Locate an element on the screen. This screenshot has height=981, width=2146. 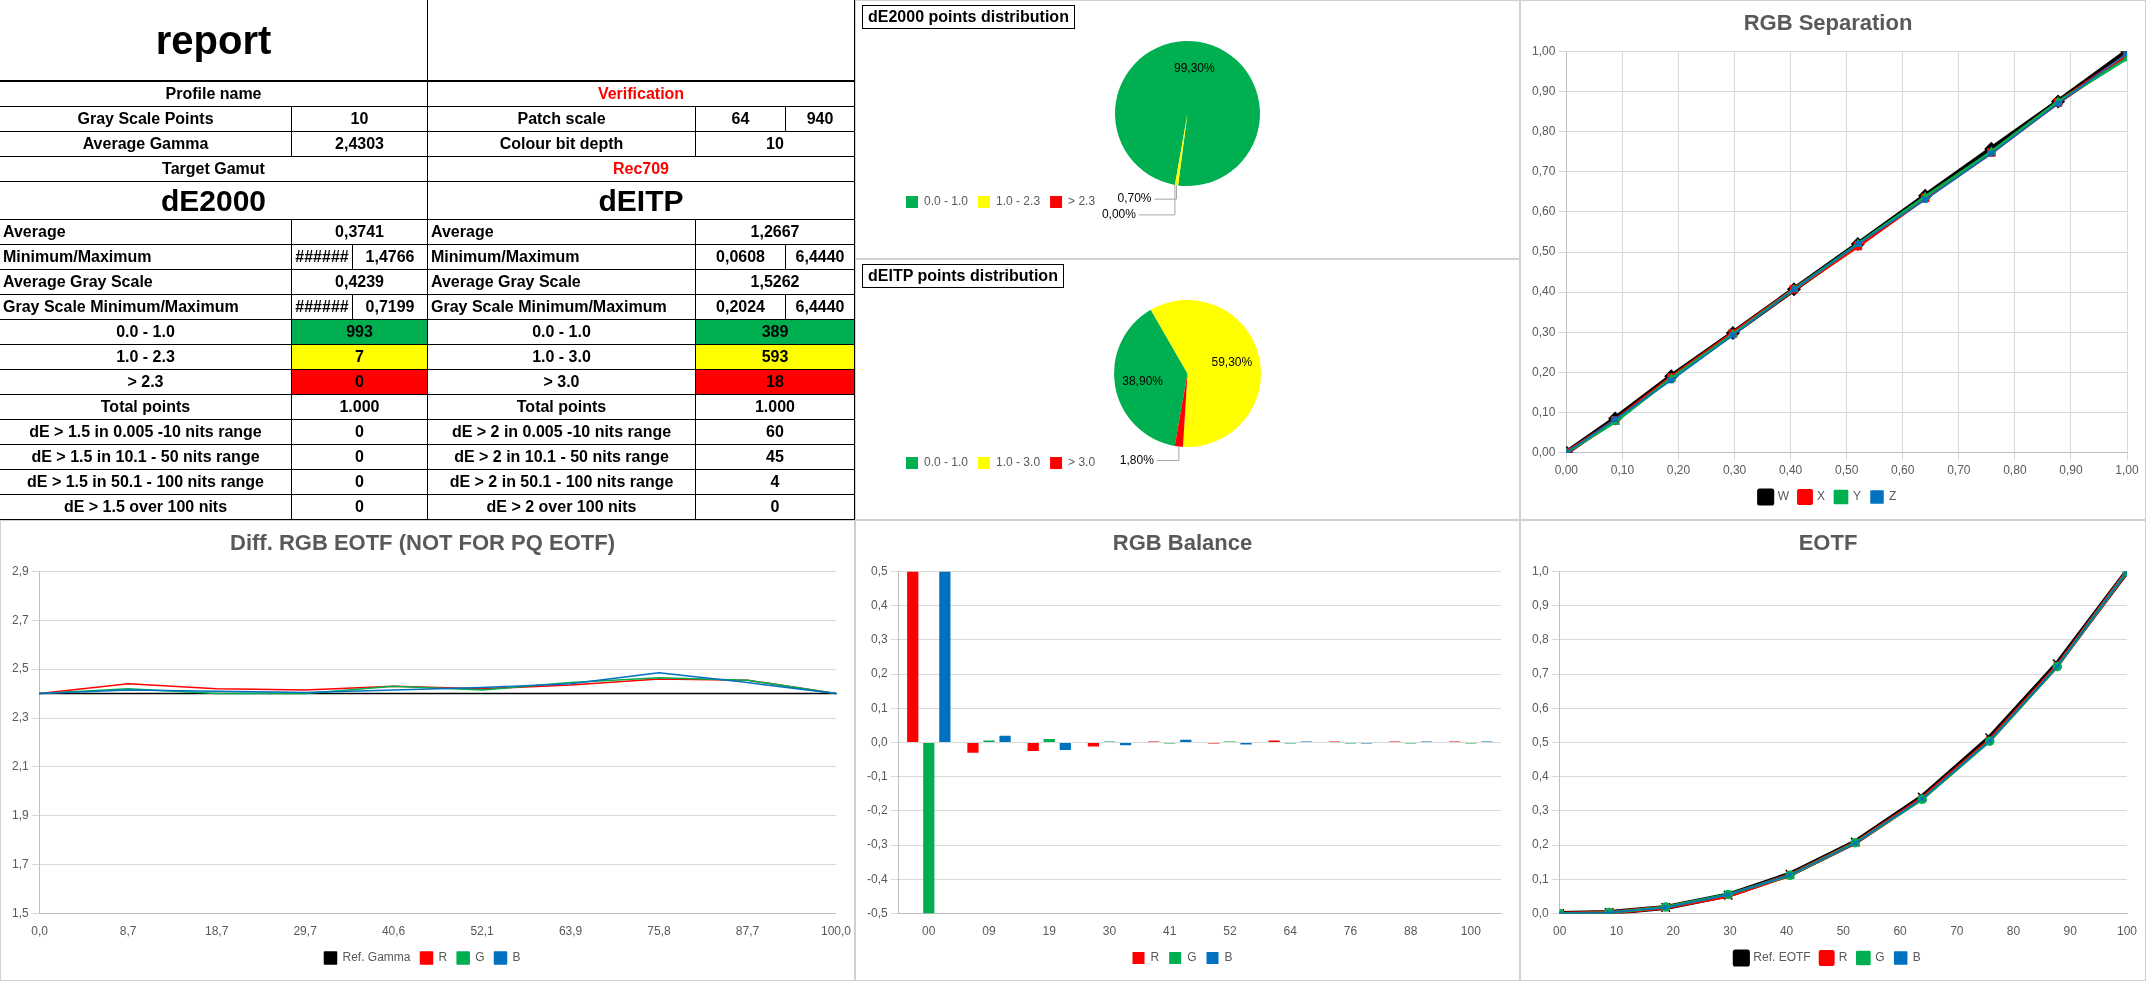
legend-label: 1.0 - 3.0 is located at coordinates (1018, 462).